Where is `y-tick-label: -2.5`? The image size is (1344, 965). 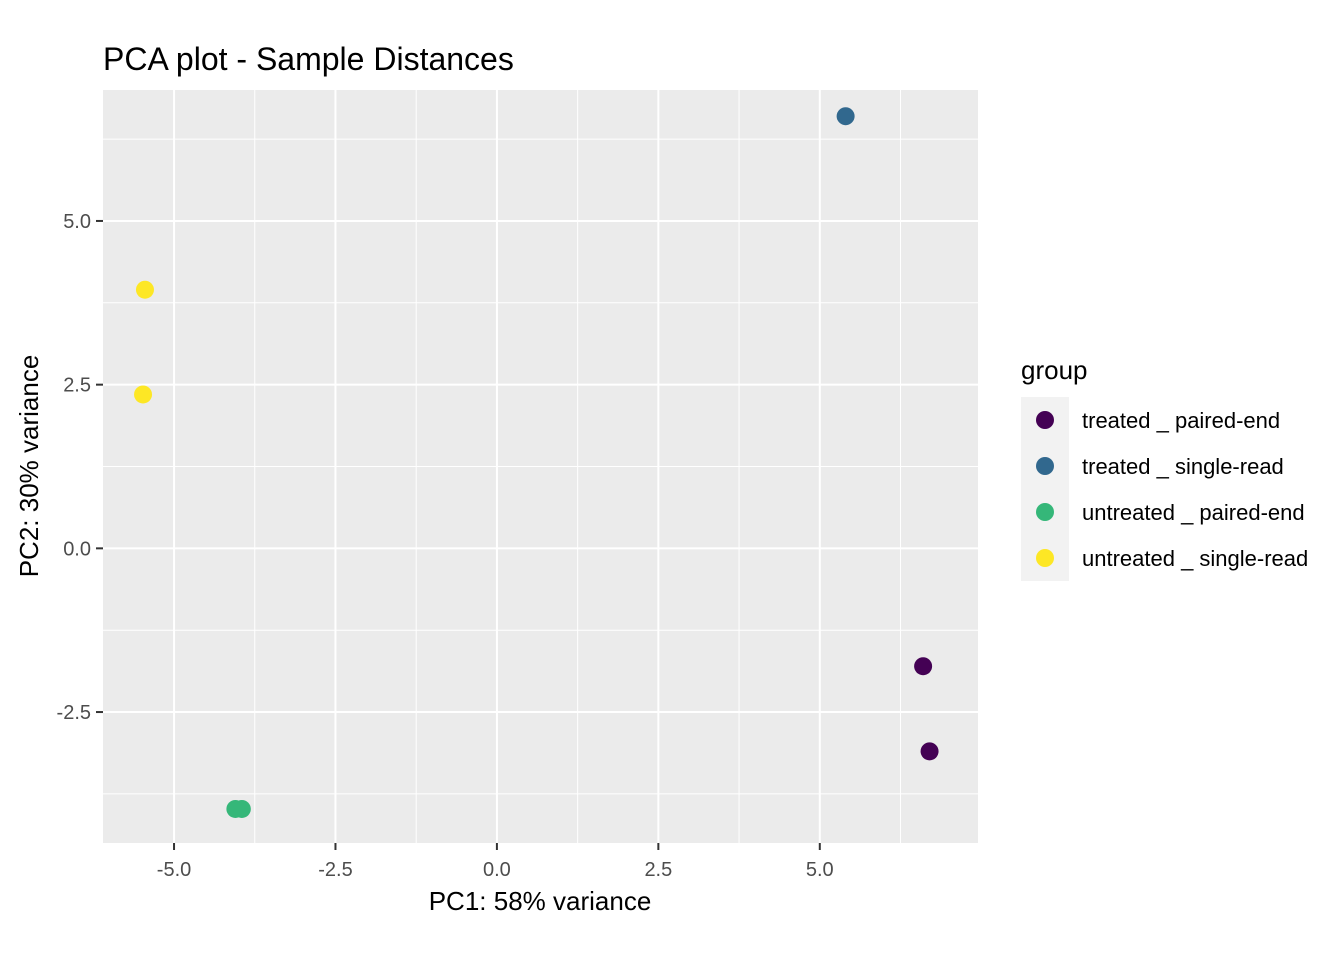 y-tick-label: -2.5 is located at coordinates (74, 713).